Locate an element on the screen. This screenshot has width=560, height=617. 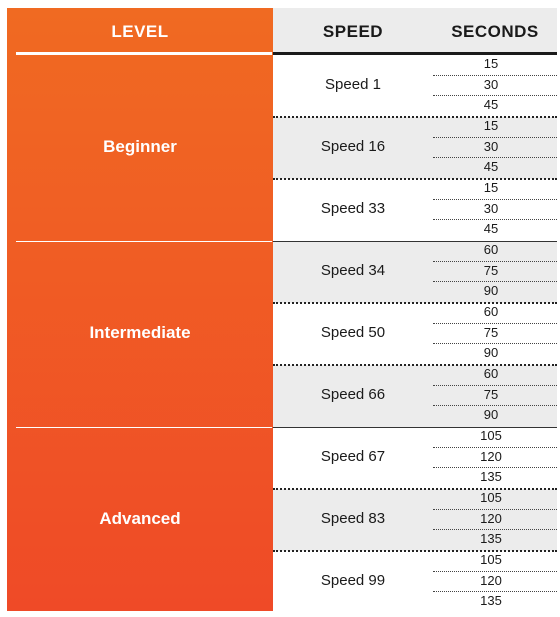
speed-label: Speed 34 is located at coordinates (353, 270).